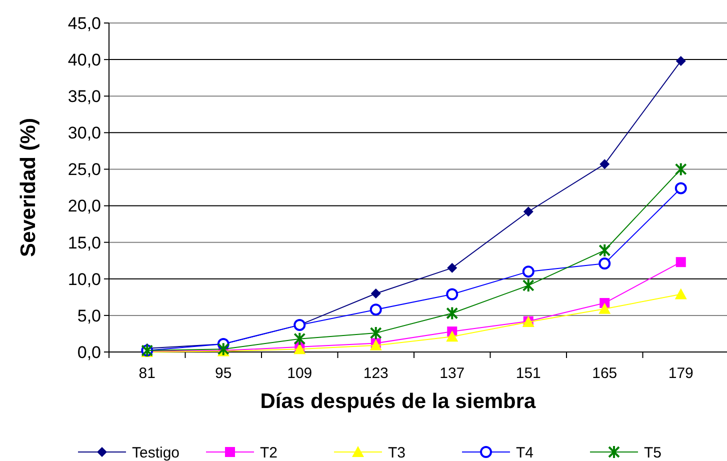 The width and height of the screenshot is (727, 461). Describe the element at coordinates (89, 316) in the screenshot. I see `y-tick-label: 5,0` at that location.